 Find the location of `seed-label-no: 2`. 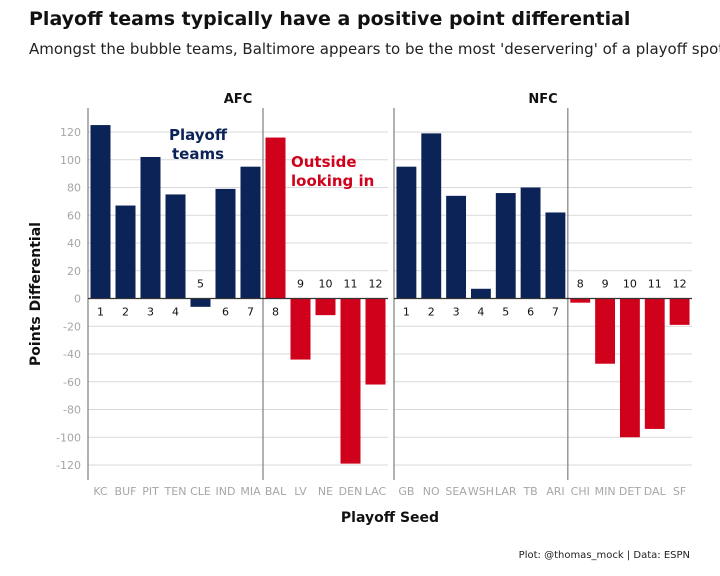

seed-label-no: 2 is located at coordinates (431, 312).